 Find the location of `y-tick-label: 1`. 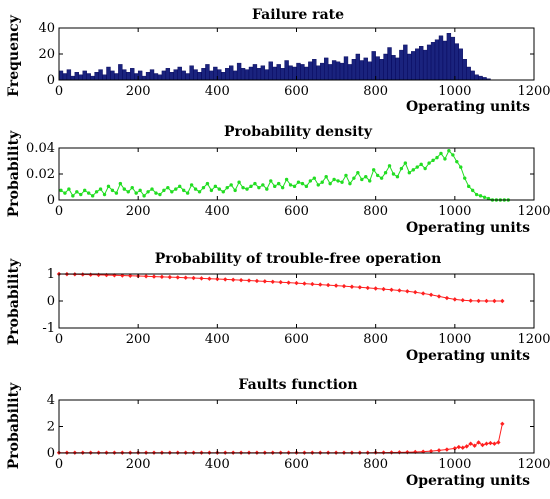

y-tick-label: 1 is located at coordinates (51, 274).